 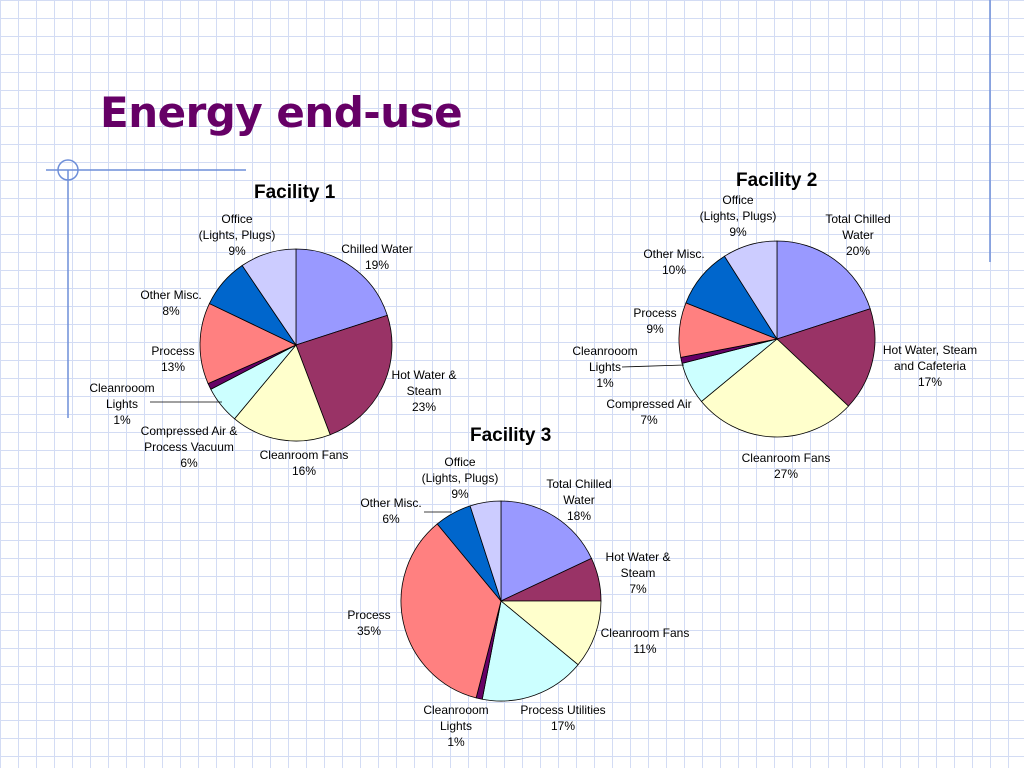 I want to click on slice-label-line: Process Utilities, so click(x=563, y=710).